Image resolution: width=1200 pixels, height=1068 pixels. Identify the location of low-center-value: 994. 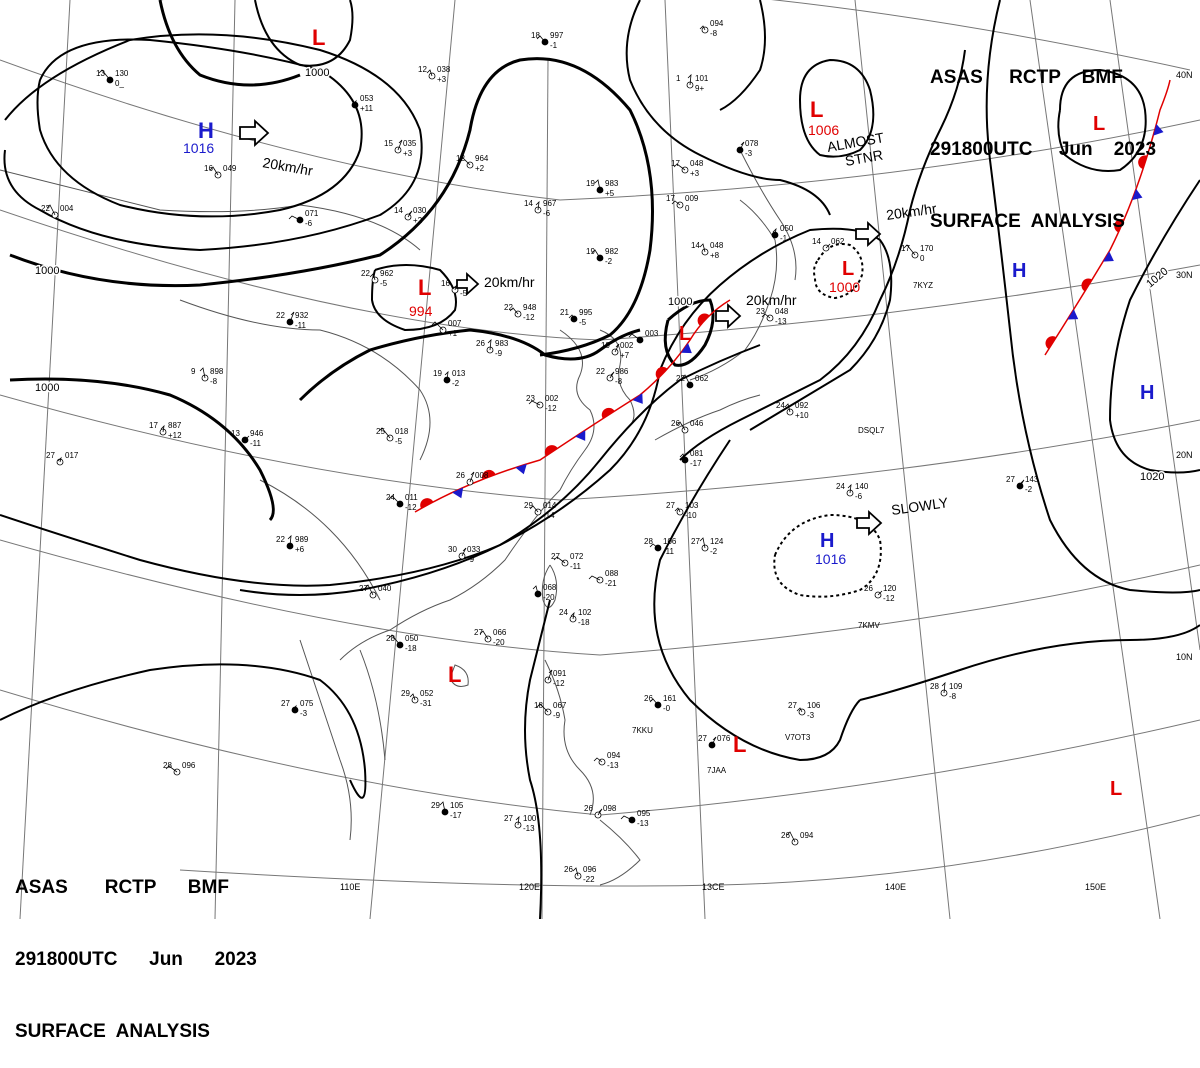
(421, 311).